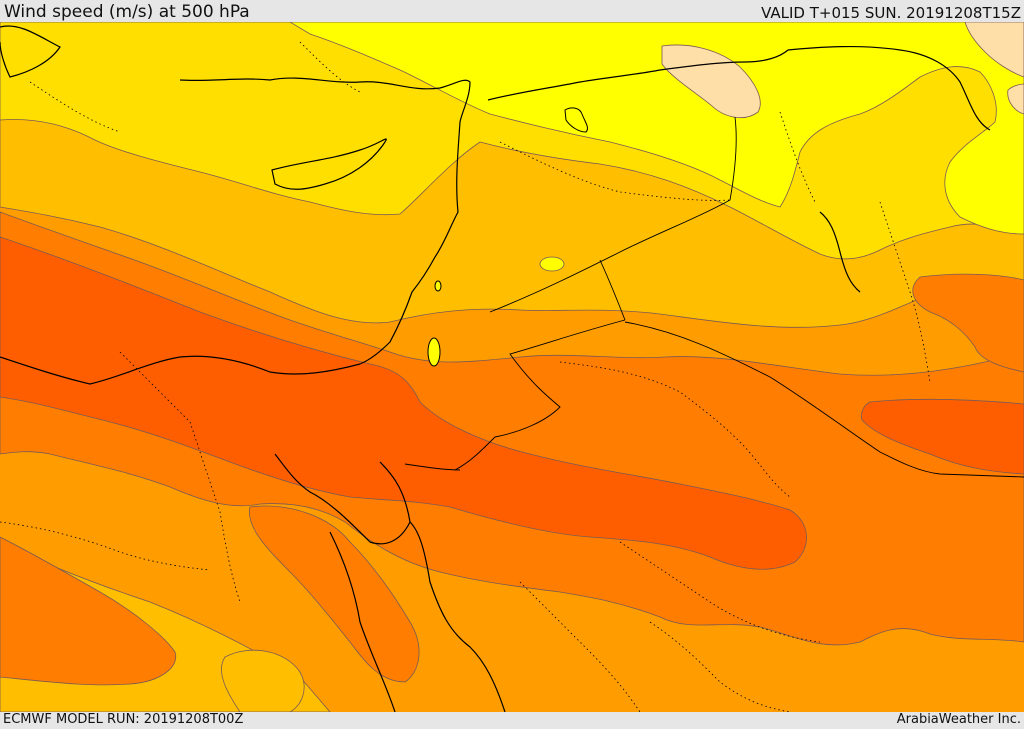  Describe the element at coordinates (891, 13) in the screenshot. I see `valid-time: VALID T+015 SUN. 20191208T15Z` at that location.